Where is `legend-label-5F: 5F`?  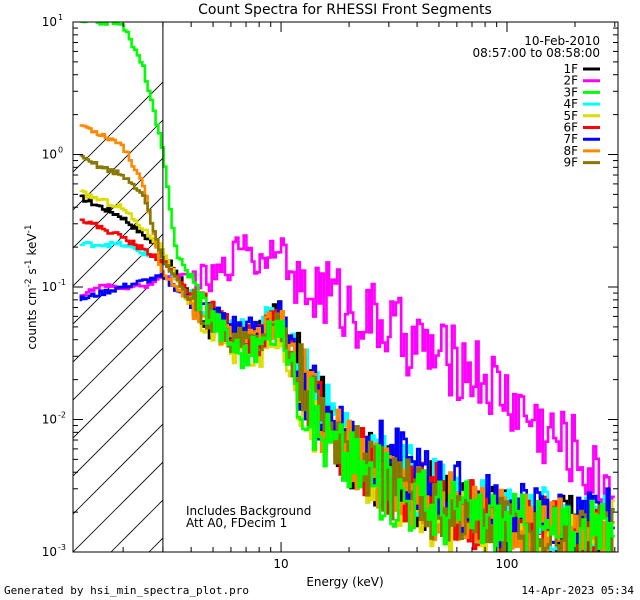 legend-label-5F: 5F is located at coordinates (570, 116).